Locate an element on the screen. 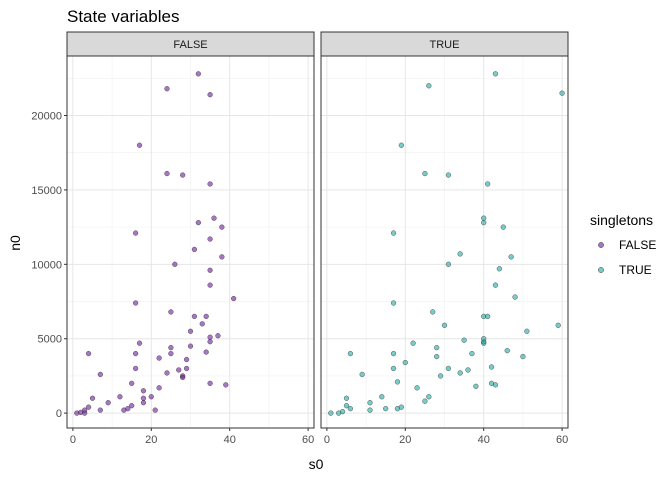  x-tick-label: 0 is located at coordinates (73, 440).